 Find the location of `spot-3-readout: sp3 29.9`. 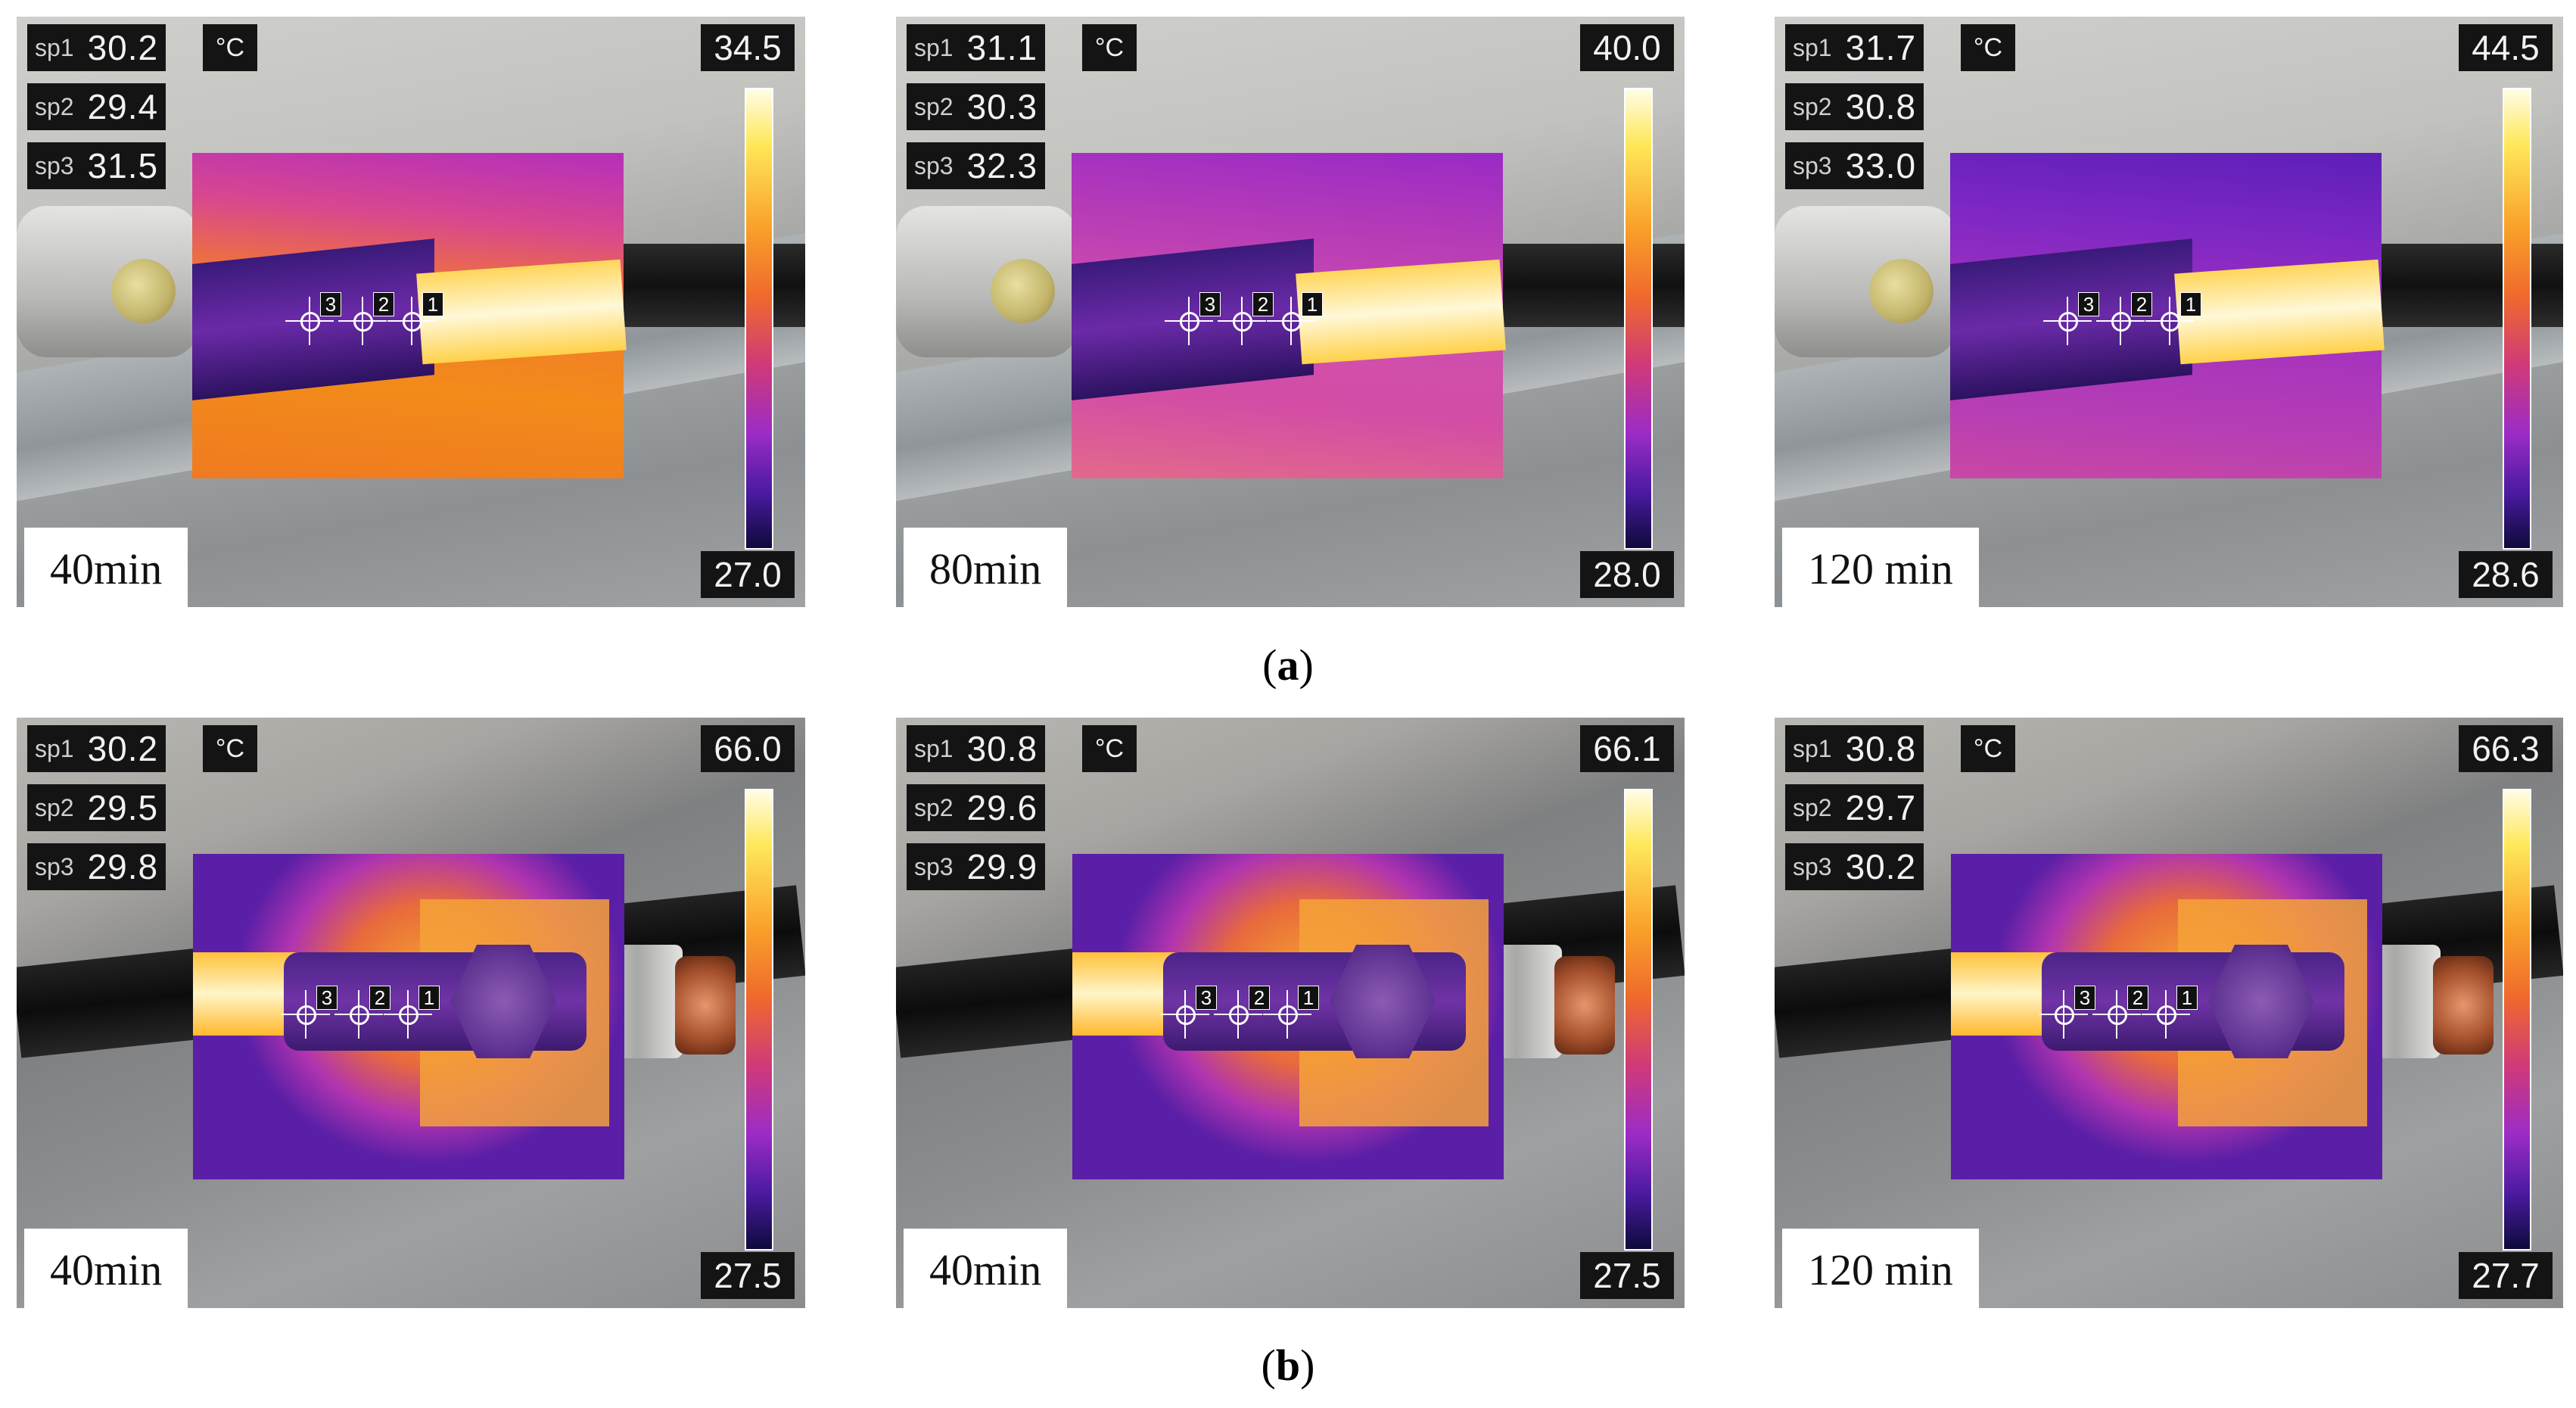

spot-3-readout: sp3 29.9 is located at coordinates (976, 866).